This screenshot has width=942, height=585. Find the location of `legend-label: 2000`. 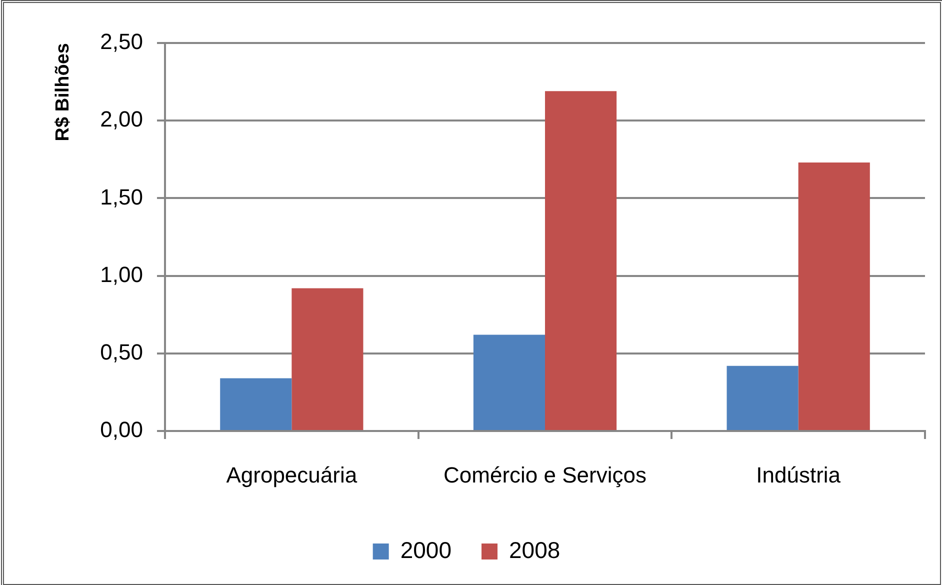

legend-label: 2000 is located at coordinates (426, 549).